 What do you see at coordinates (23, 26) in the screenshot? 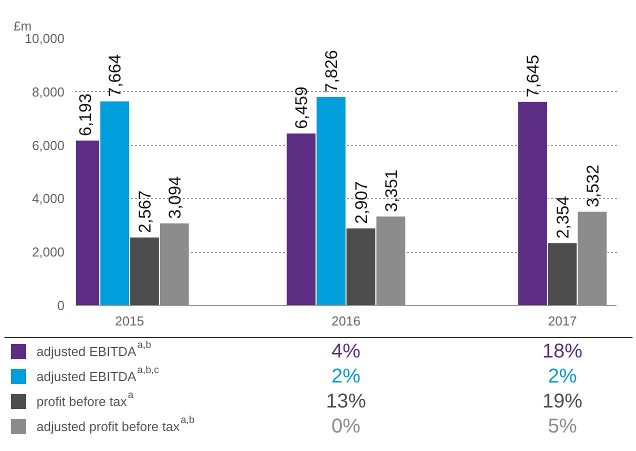
I see `y-axis-title: £m` at bounding box center [23, 26].